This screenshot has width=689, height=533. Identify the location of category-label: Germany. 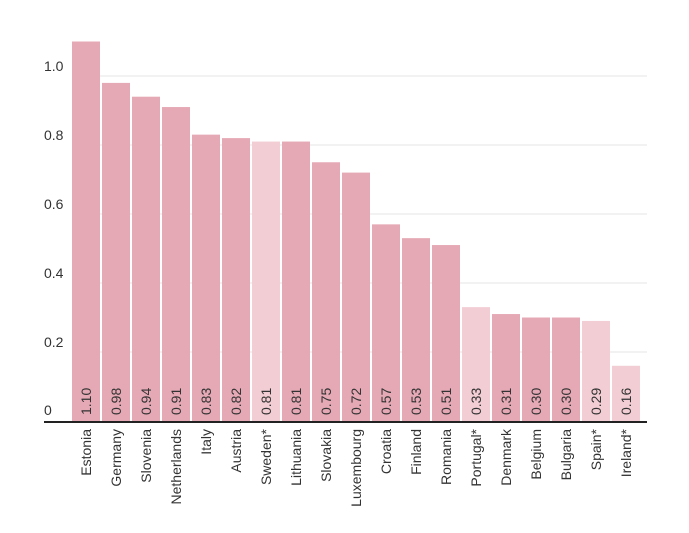
(116, 458).